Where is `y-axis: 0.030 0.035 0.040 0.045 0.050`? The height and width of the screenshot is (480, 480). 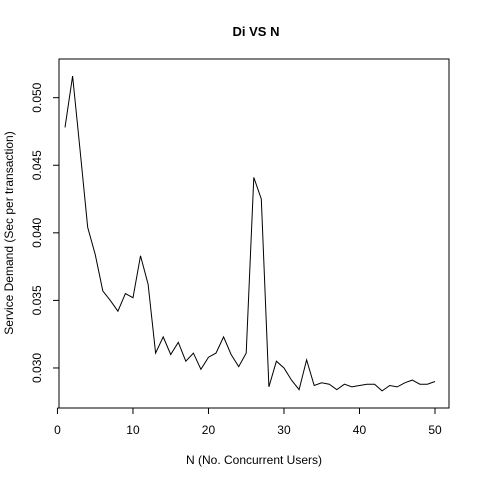 y-axis: 0.030 0.035 0.040 0.045 0.050 is located at coordinates (45, 232).